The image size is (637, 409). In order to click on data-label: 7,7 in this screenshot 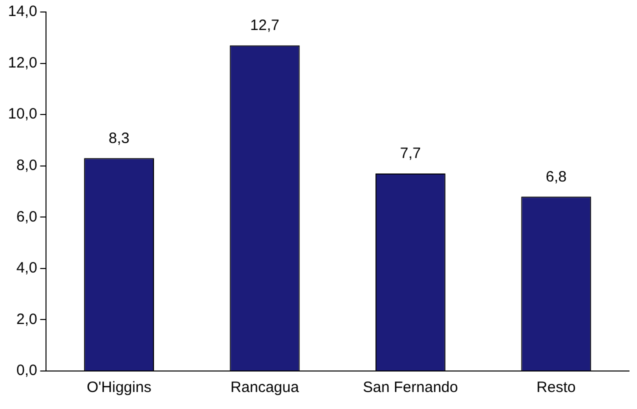, I will do `click(410, 153)`.